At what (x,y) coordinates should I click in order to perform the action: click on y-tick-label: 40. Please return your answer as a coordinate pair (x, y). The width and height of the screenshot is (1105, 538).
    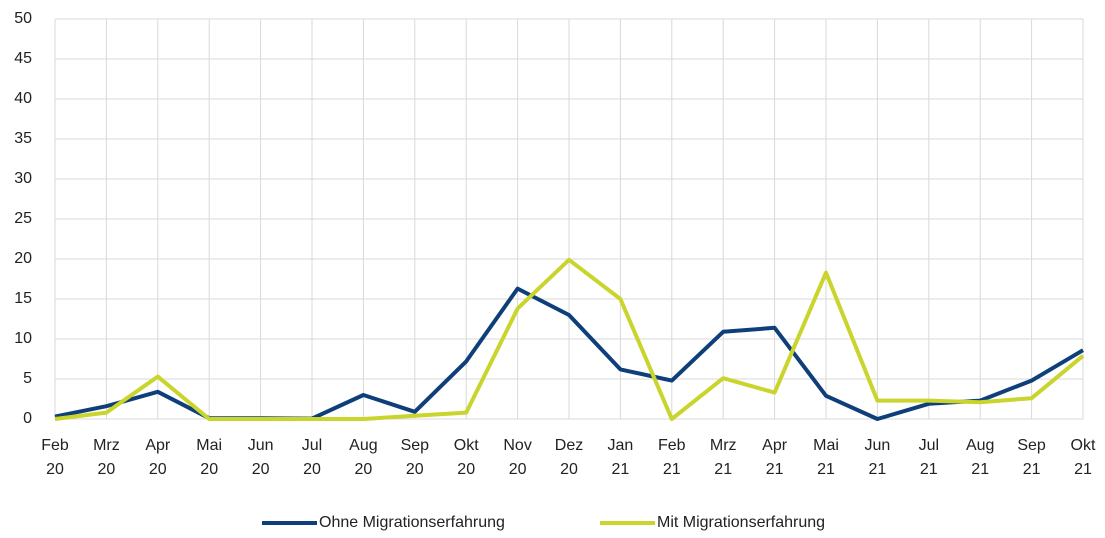
    Looking at the image, I should click on (23, 98).